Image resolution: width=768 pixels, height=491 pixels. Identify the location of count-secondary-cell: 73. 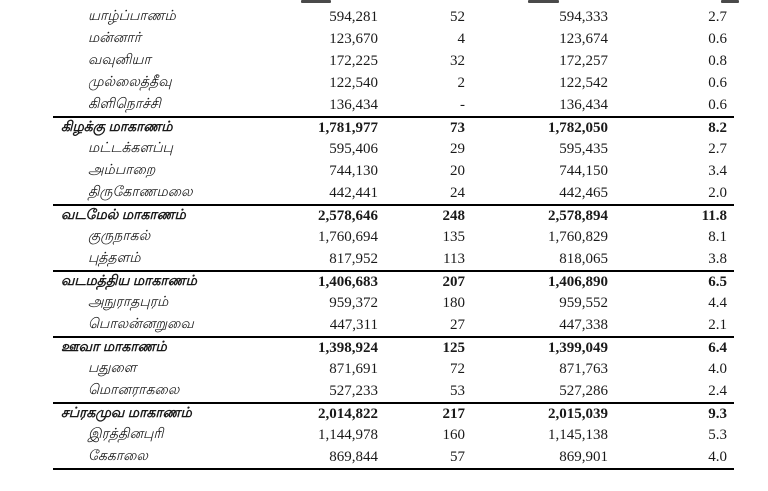
(457, 128).